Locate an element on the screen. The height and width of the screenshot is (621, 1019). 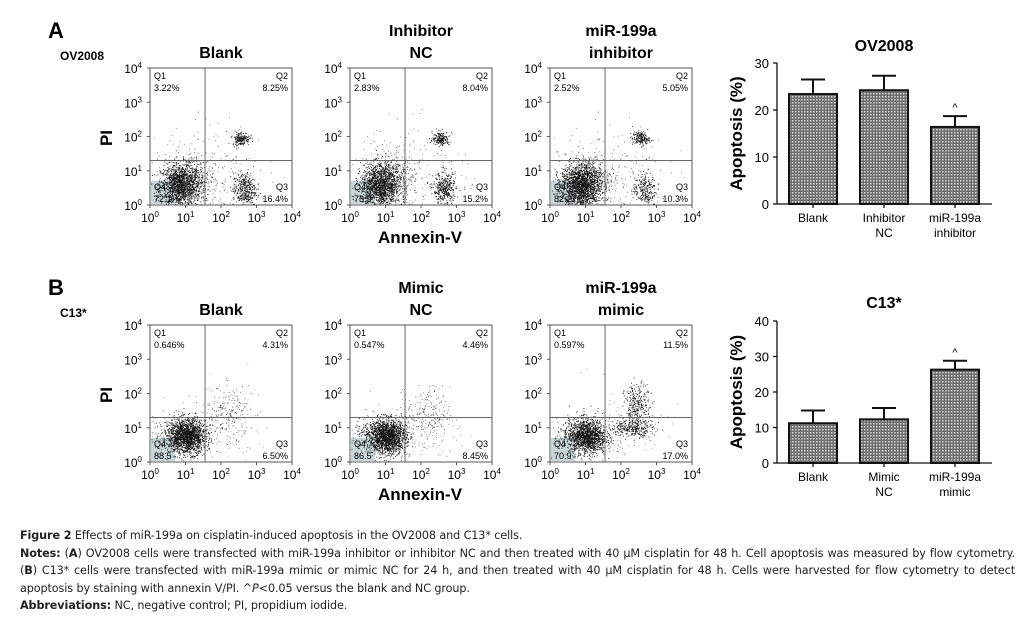
x-tick-label: Blank is located at coordinates (813, 218).